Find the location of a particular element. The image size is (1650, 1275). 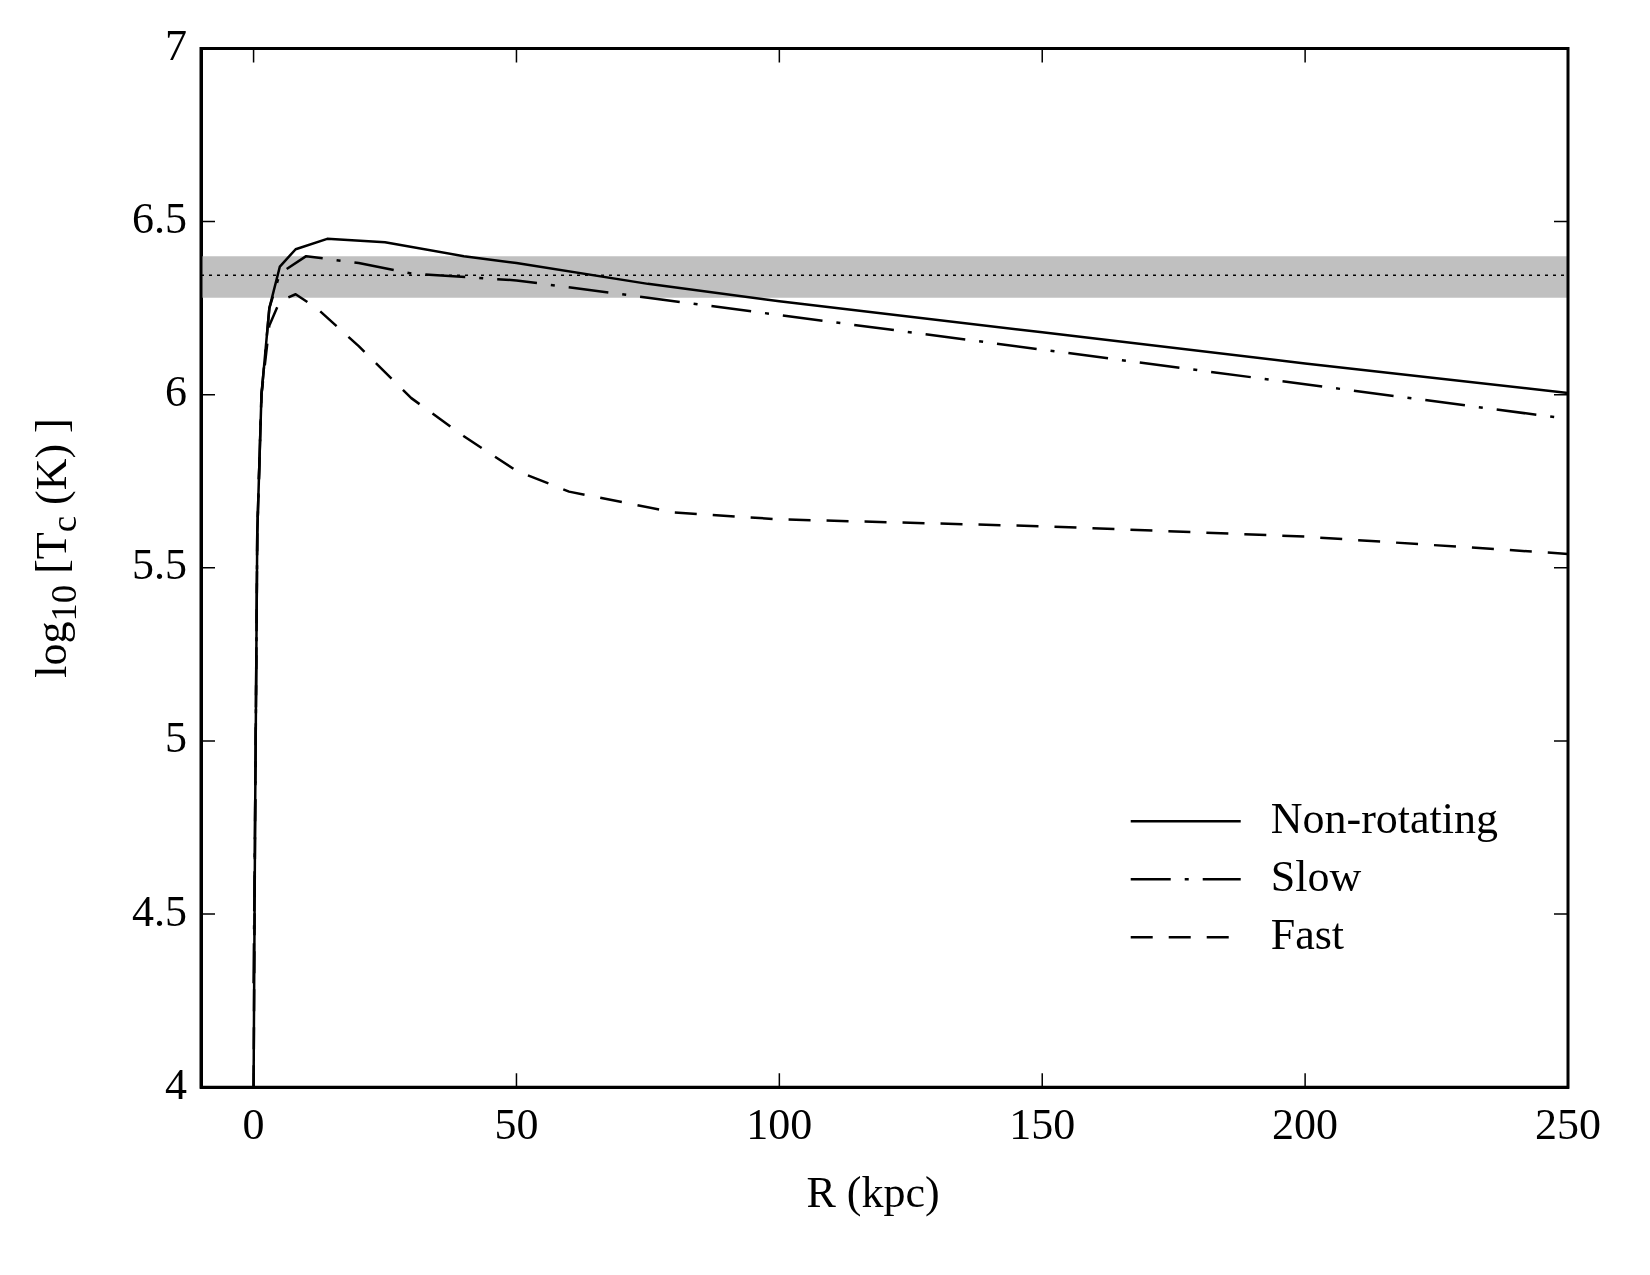

x-tick-label: 200 is located at coordinates (1305, 1125).